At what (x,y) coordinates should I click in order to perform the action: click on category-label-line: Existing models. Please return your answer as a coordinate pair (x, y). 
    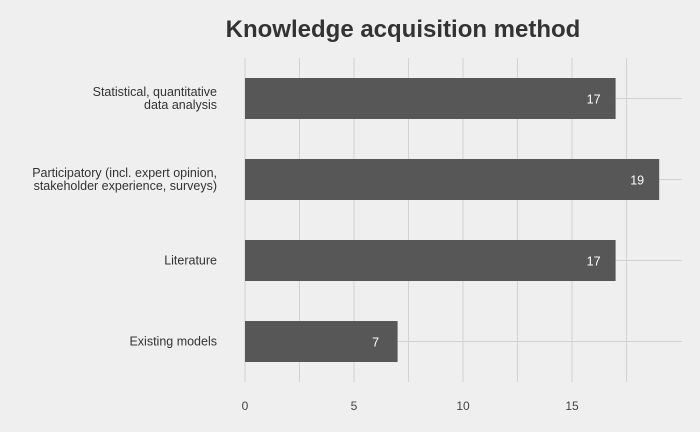
    Looking at the image, I should click on (173, 342).